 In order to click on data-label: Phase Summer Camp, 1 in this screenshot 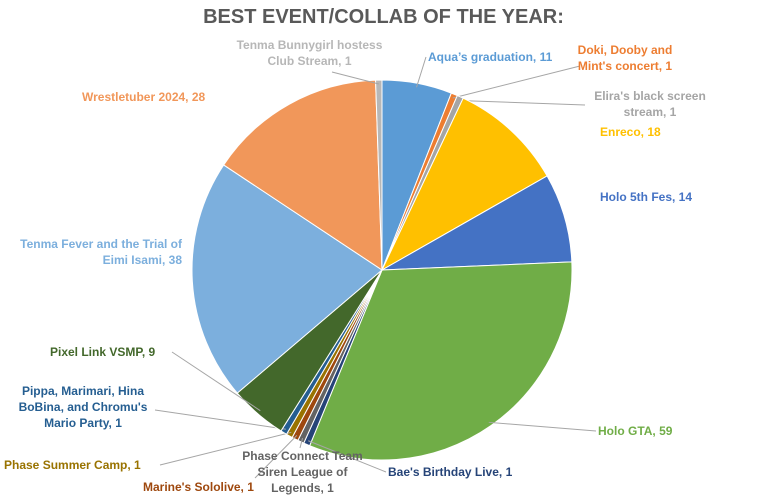, I will do `click(72, 465)`.